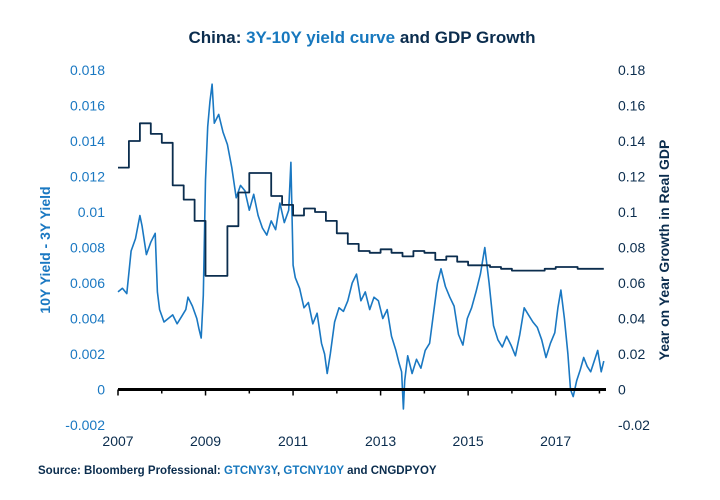  I want to click on y-right-tick-label: 0.02, so click(631, 354).